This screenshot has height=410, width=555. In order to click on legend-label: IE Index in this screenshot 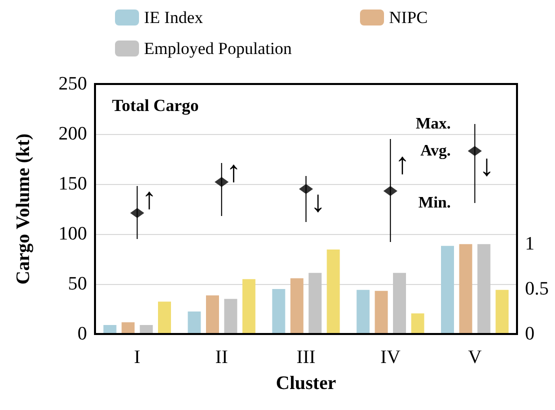, I will do `click(174, 17)`.